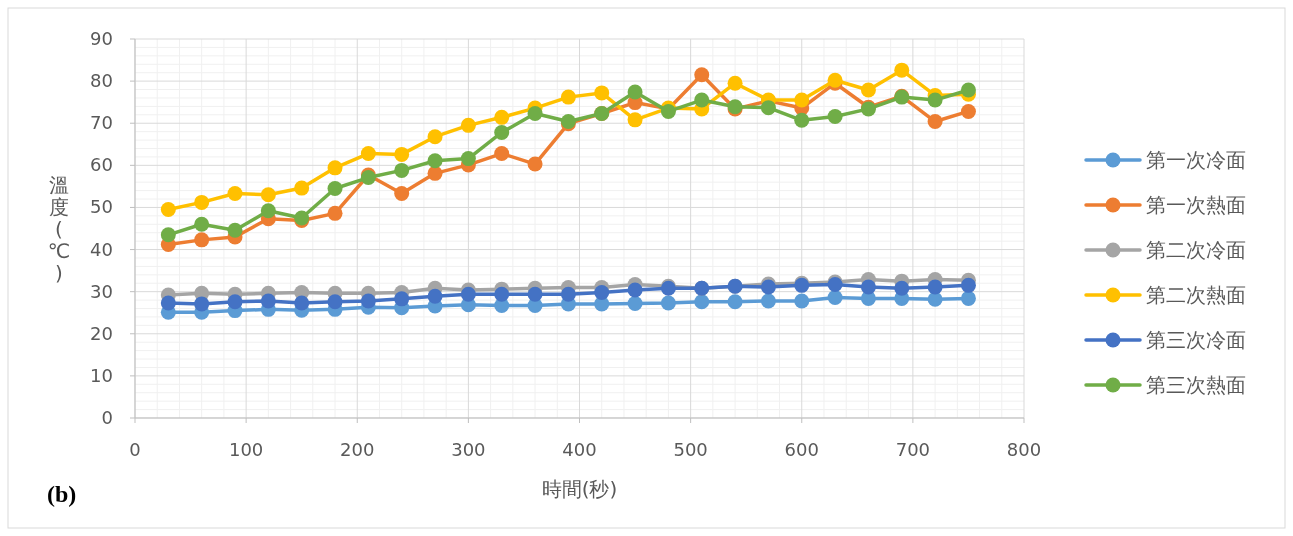 The image size is (1293, 536). Describe the element at coordinates (101, 207) in the screenshot. I see `y-tick-label: 50` at that location.